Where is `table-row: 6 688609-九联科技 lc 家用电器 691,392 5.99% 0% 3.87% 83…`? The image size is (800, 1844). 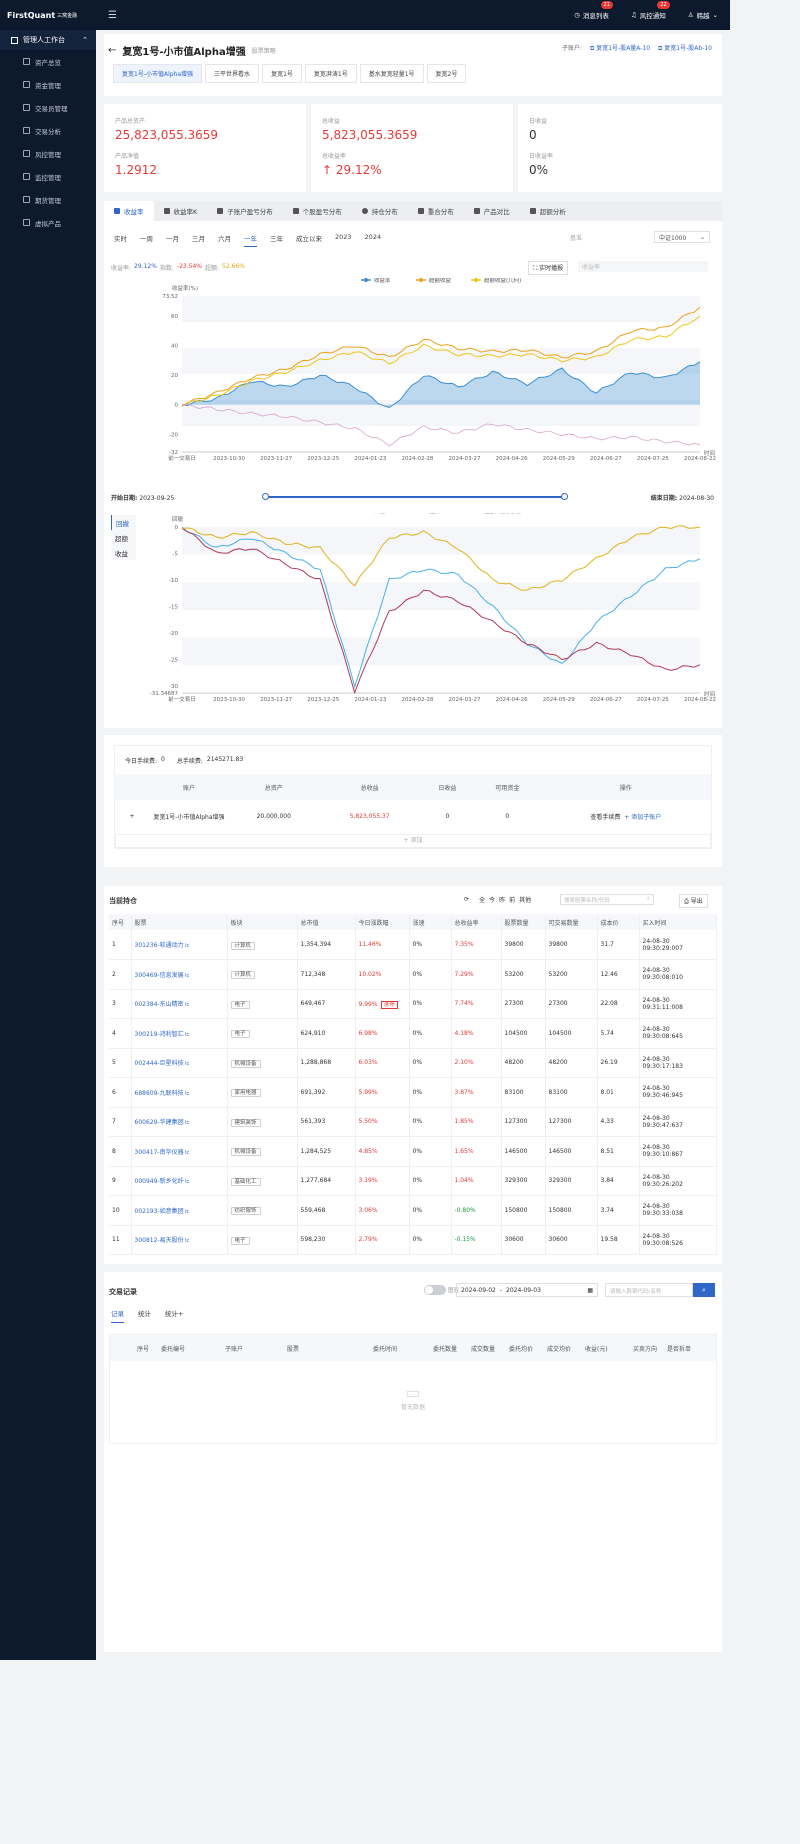 table-row: 6 688609-九联科技 lc 家用电器 691,392 5.99% 0% 3.87% 83… is located at coordinates (413, 1092).